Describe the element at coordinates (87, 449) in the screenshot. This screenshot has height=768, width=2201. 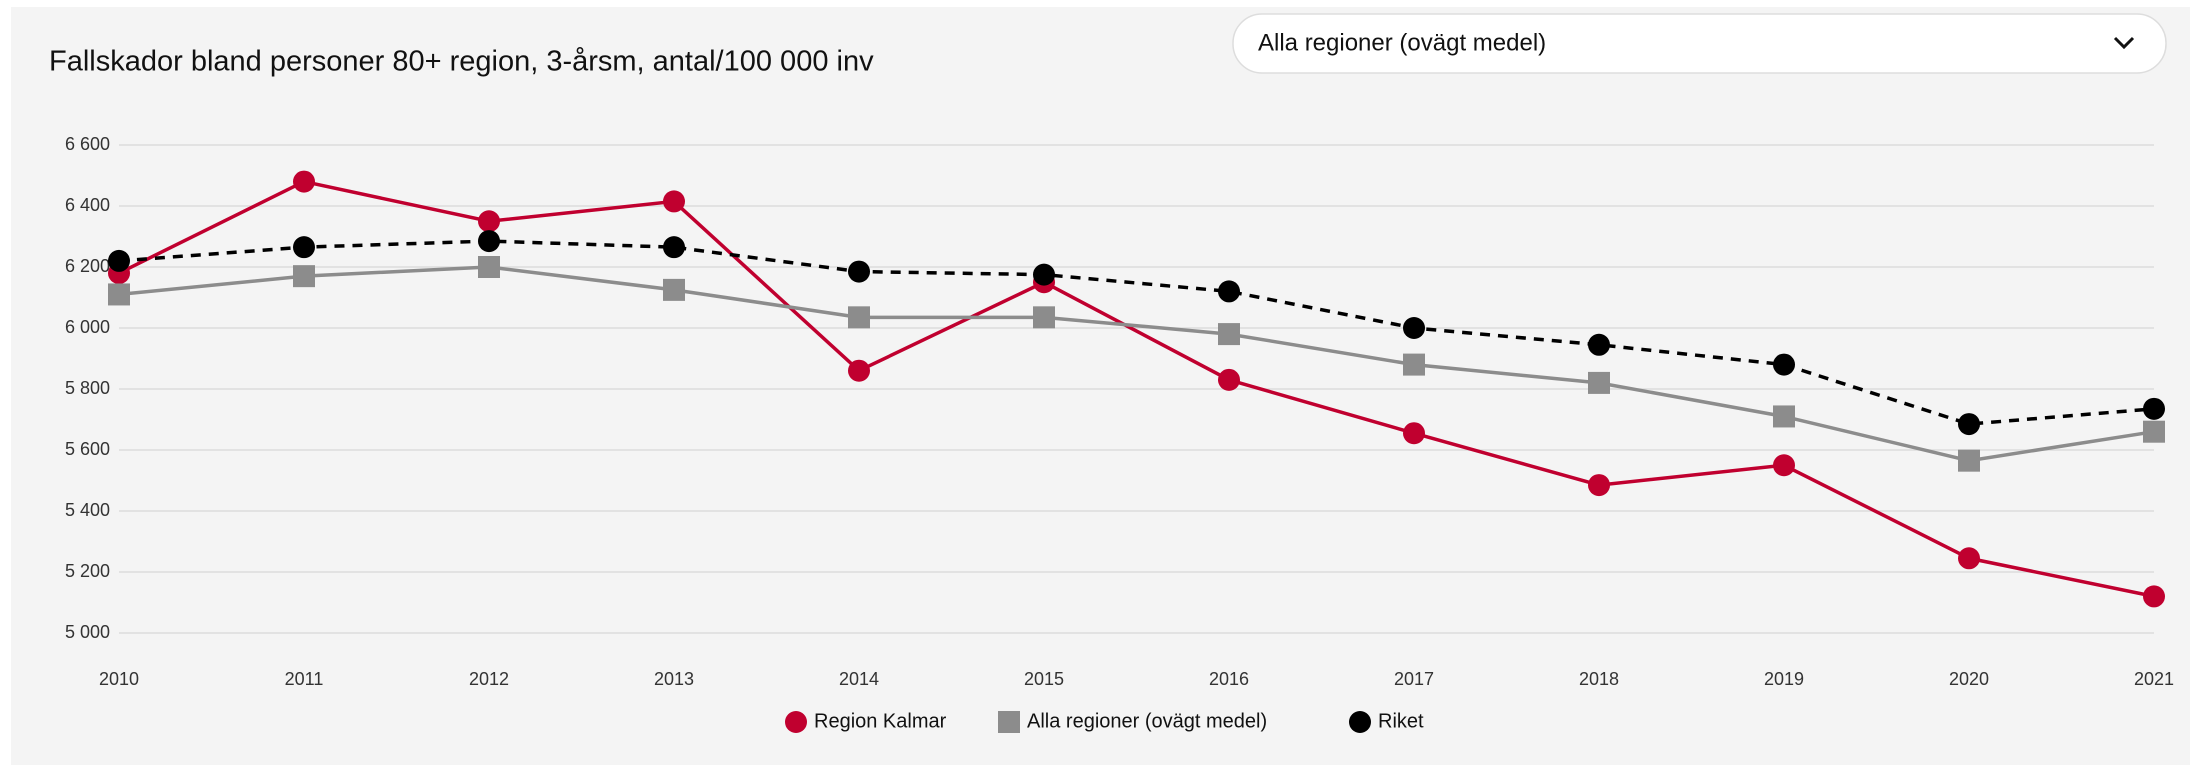
I see `y-tick-label: 5 600` at that location.